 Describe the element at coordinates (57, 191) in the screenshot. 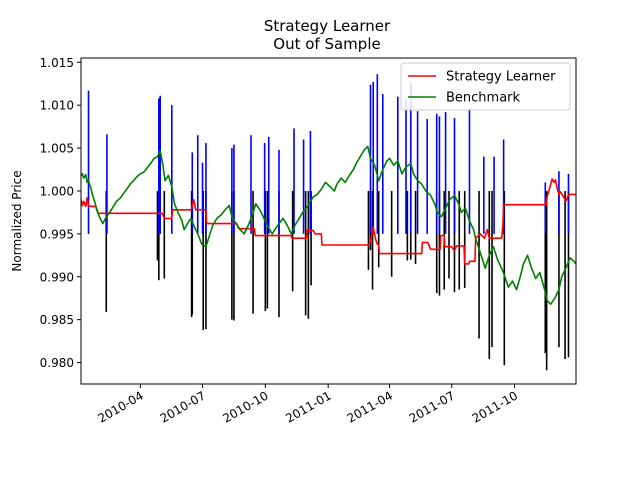

I see `y-tick-label: 1.000` at that location.